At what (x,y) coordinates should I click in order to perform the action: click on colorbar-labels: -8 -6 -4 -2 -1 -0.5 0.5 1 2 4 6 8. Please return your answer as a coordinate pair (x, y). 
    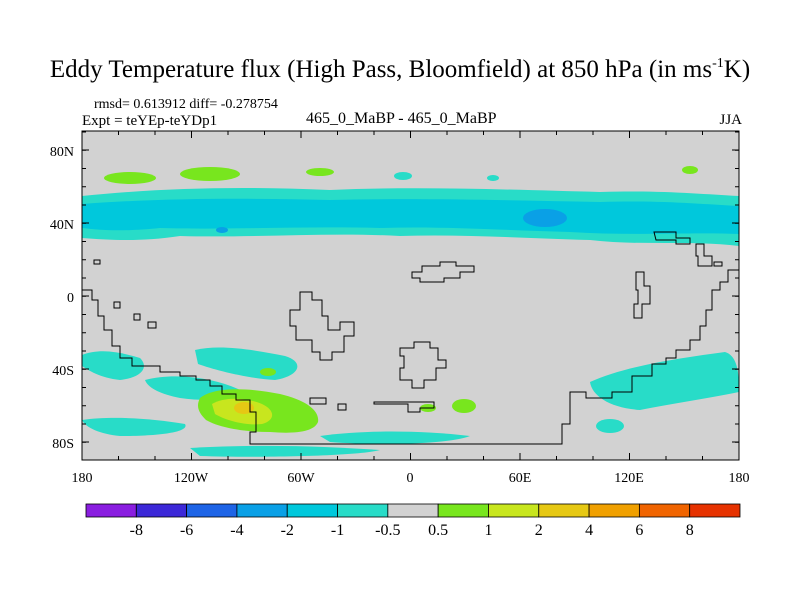
    Looking at the image, I should click on (412, 530).